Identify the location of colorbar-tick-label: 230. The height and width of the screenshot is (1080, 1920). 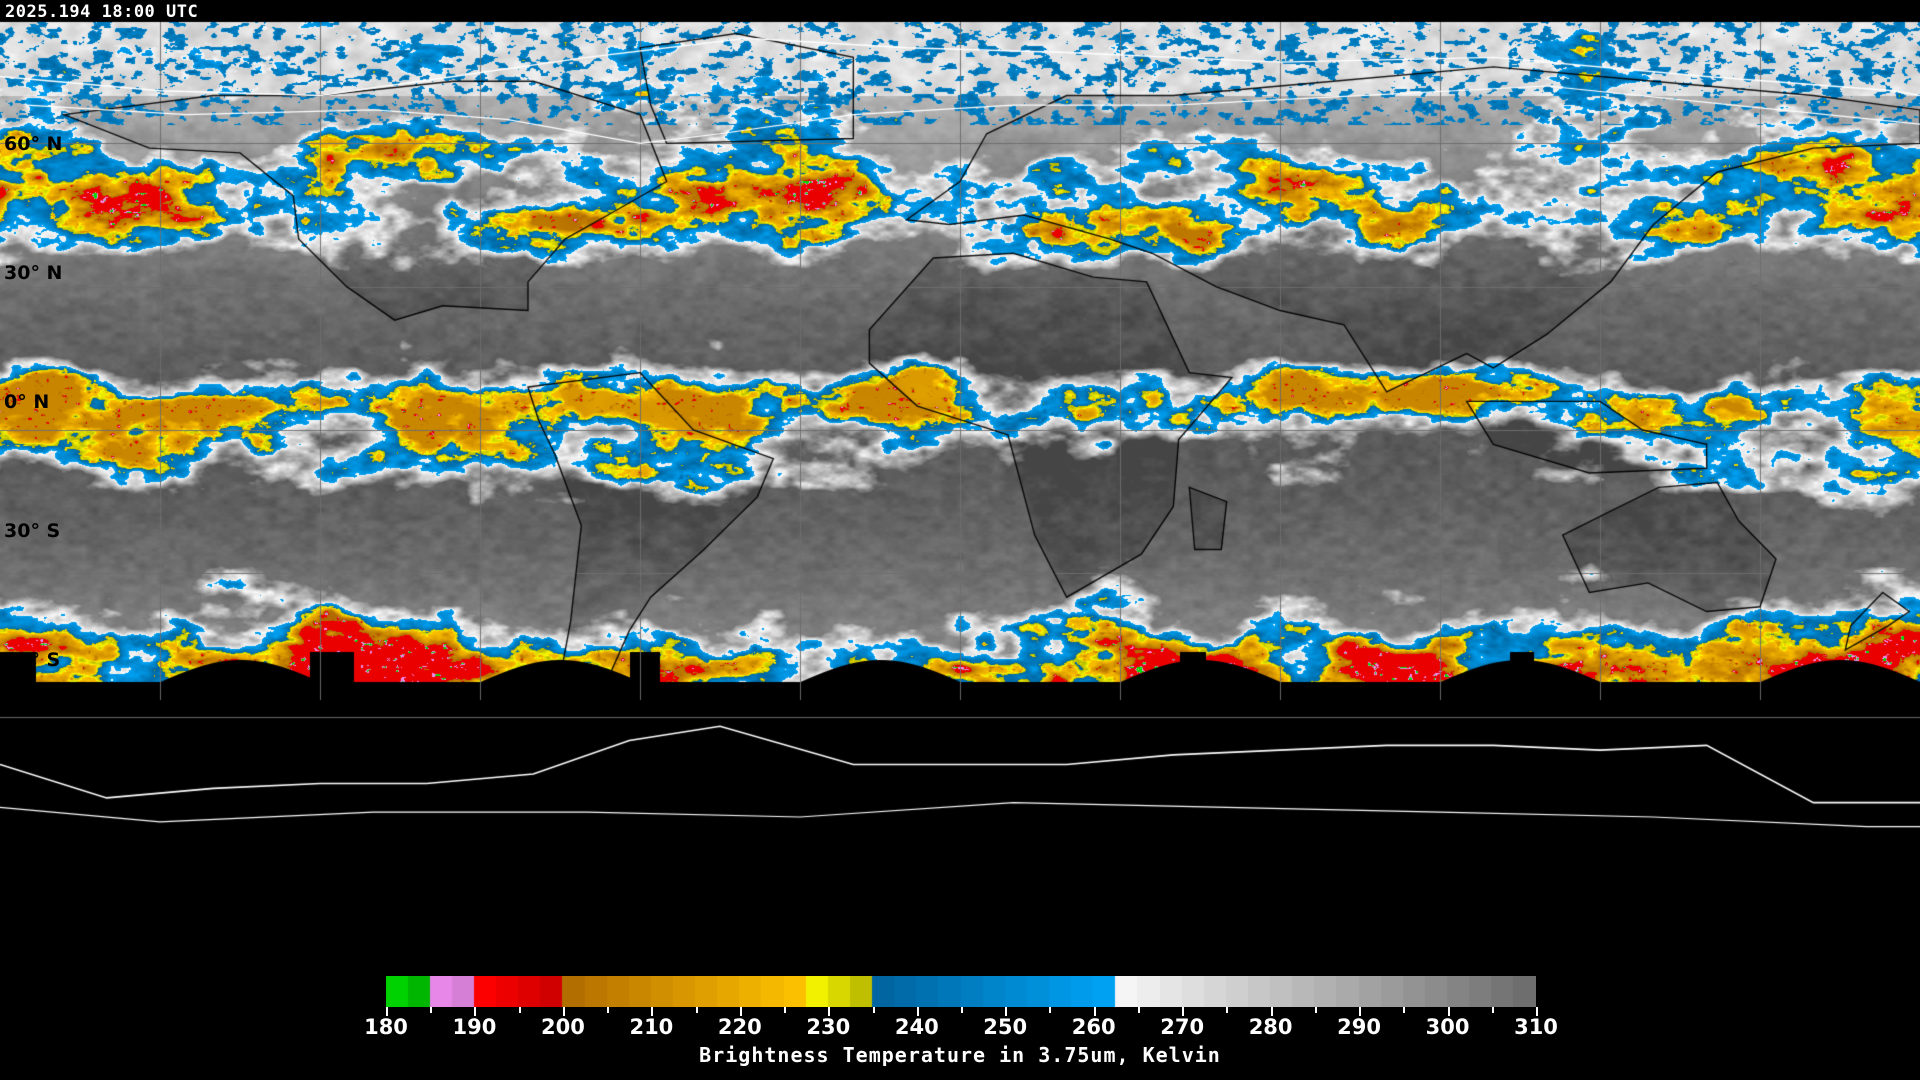
(828, 1027).